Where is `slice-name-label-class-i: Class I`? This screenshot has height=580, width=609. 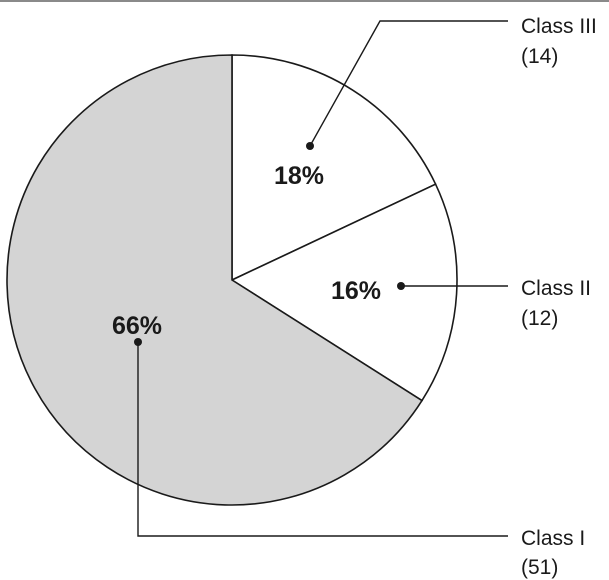 slice-name-label-class-i: Class I is located at coordinates (553, 538).